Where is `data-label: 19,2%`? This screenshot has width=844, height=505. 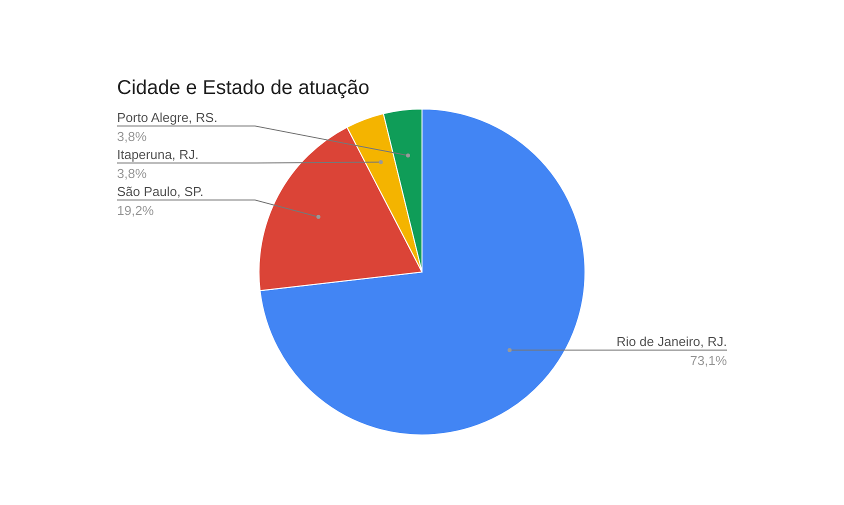
data-label: 19,2% is located at coordinates (135, 210).